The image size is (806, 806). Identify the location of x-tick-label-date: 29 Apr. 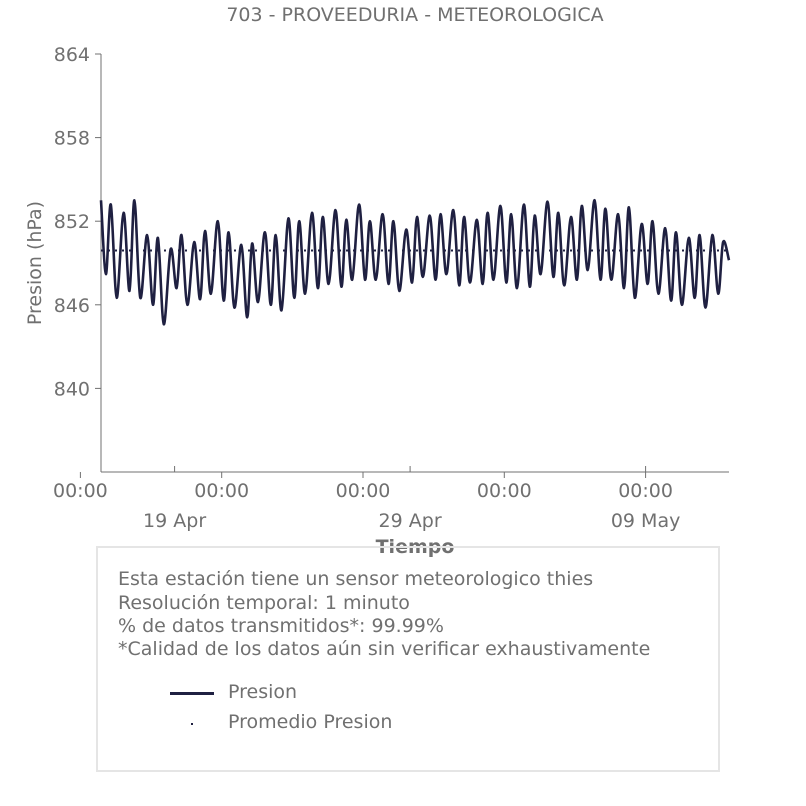
(410, 521).